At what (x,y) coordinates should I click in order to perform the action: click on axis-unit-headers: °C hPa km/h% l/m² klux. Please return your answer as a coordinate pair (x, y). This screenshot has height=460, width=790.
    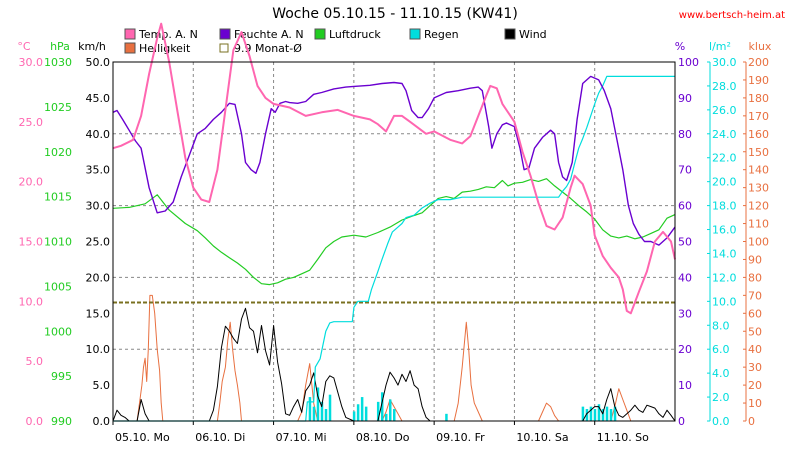
    Looking at the image, I should click on (394, 46).